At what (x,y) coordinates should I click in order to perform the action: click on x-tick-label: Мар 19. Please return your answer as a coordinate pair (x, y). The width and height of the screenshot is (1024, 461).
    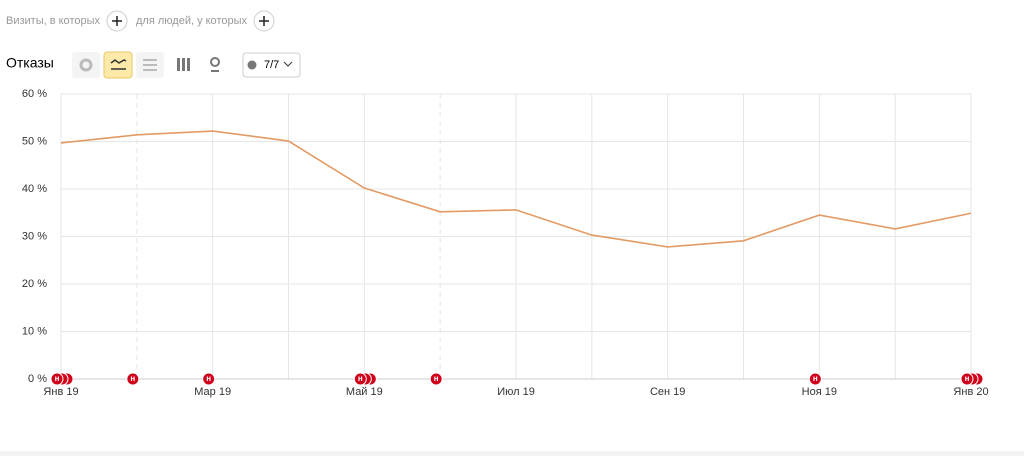
    Looking at the image, I should click on (212, 392).